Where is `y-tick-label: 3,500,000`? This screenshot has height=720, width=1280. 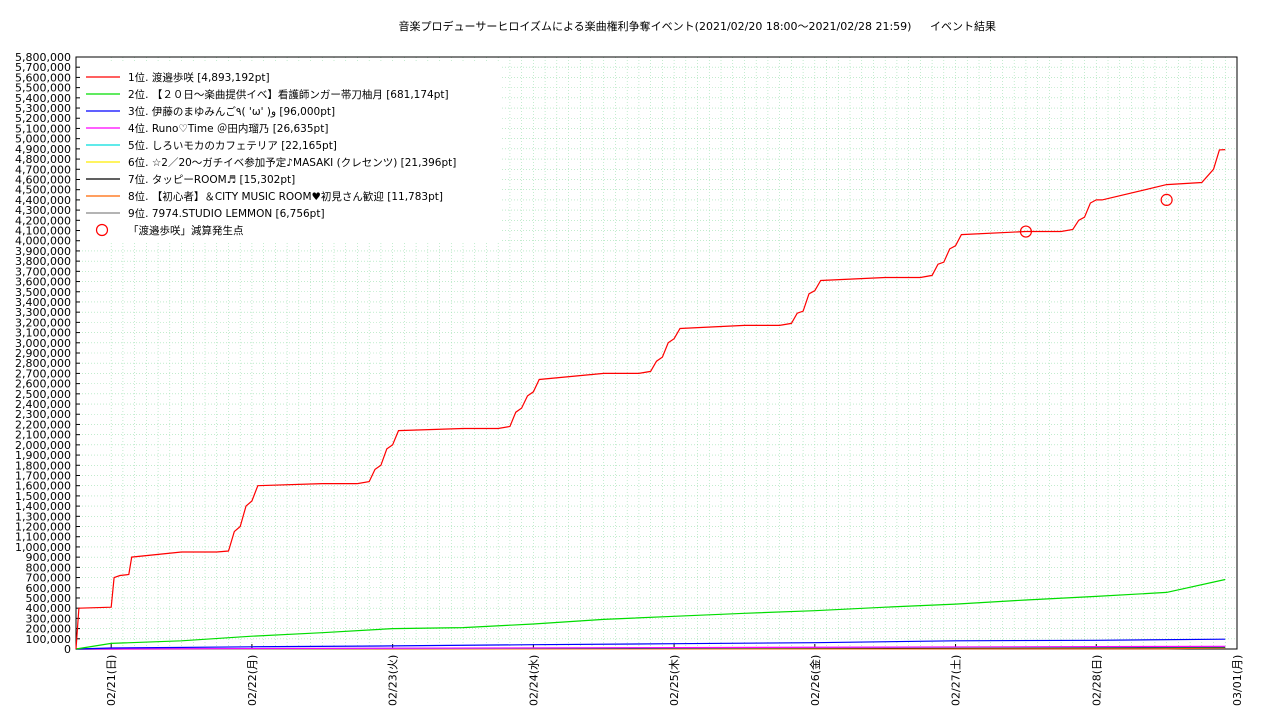 y-tick-label: 3,500,000 is located at coordinates (43, 292).